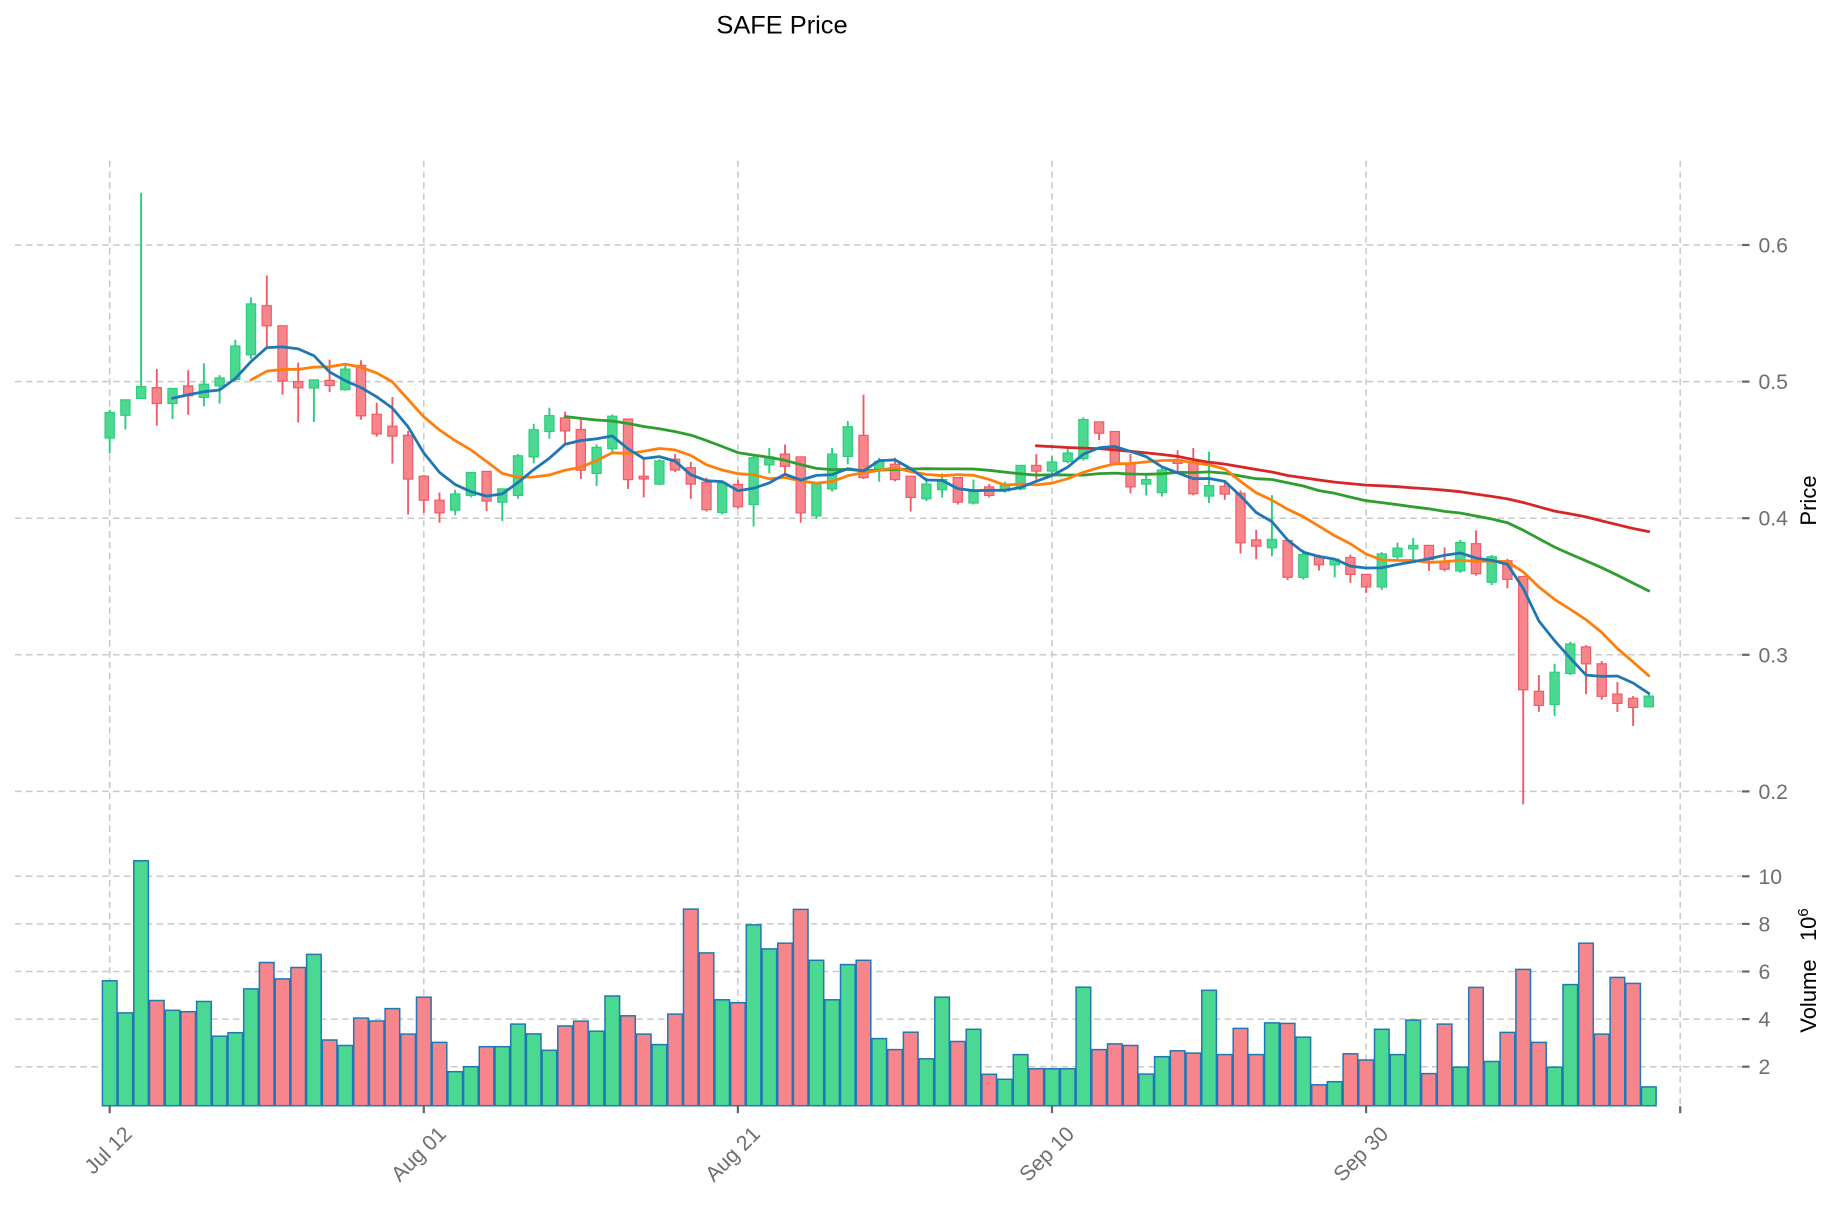 This screenshot has width=1834, height=1207. What do you see at coordinates (1765, 972) in the screenshot?
I see `svg-text: 6` at bounding box center [1765, 972].